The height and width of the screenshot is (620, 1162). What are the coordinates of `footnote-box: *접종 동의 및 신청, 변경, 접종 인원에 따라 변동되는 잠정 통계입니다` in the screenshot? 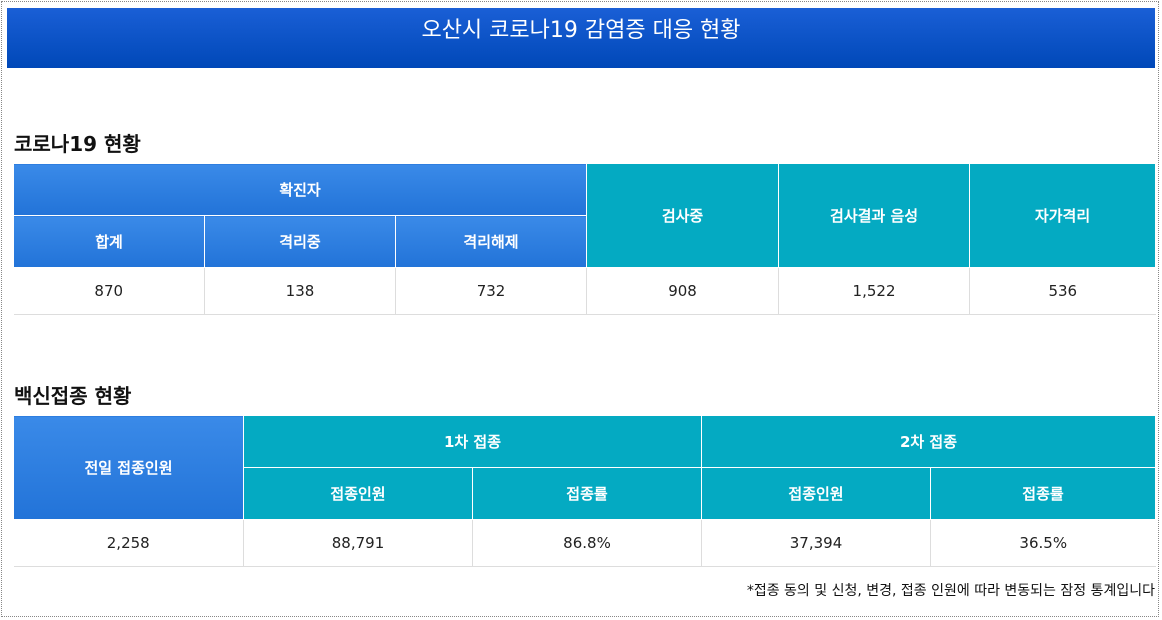 It's located at (827, 590).